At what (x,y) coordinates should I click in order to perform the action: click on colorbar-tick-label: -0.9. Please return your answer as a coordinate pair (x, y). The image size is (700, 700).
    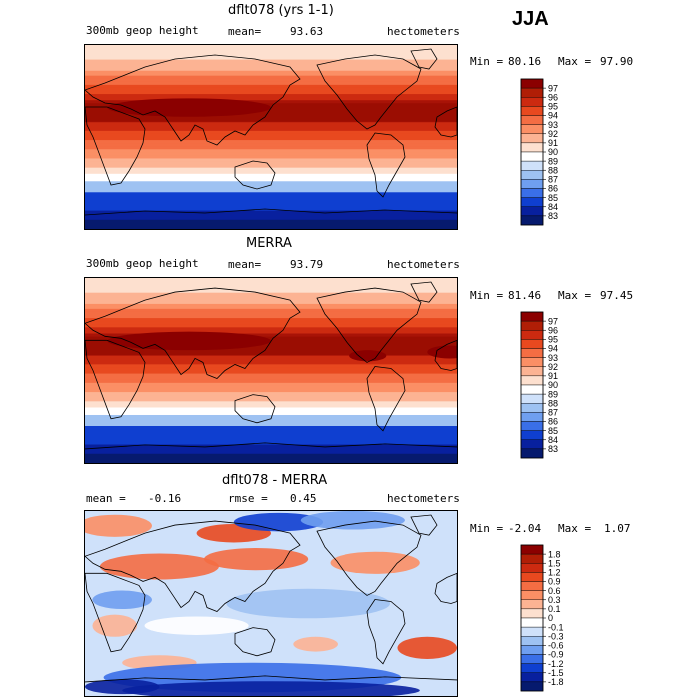
    Looking at the image, I should click on (556, 655).